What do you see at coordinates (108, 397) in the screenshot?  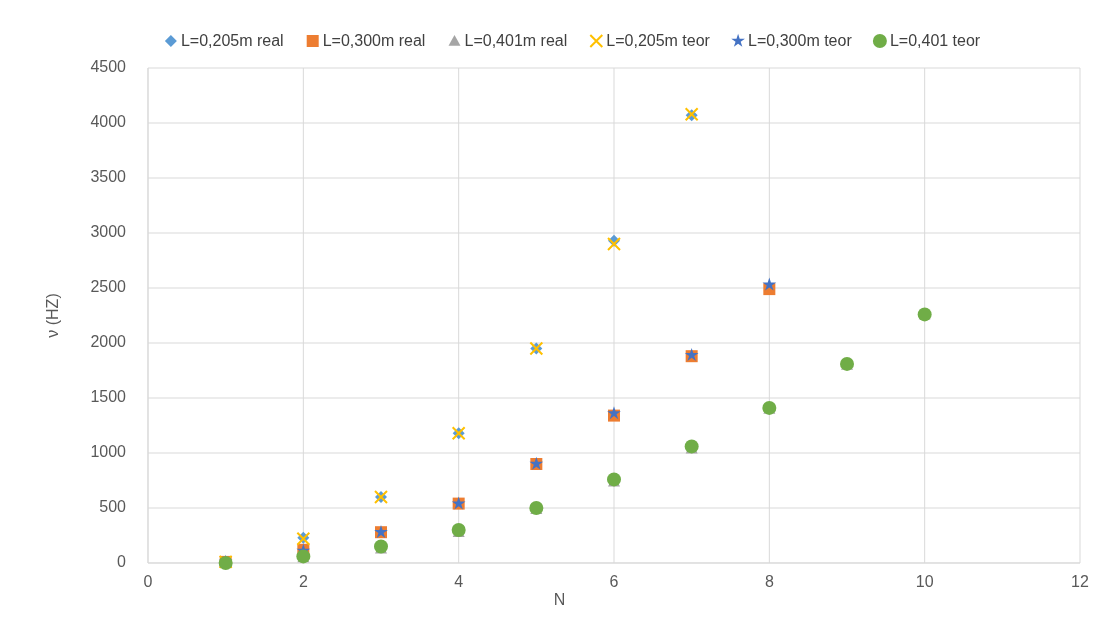 I see `y-tick-label: 1500` at bounding box center [108, 397].